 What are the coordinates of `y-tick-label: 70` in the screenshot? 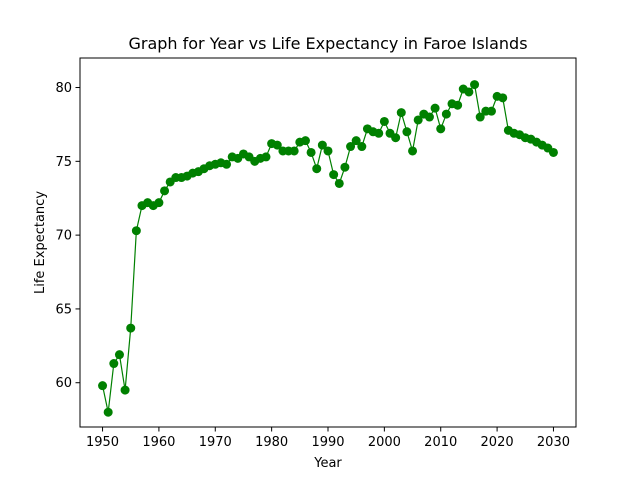 It's located at (63, 236).